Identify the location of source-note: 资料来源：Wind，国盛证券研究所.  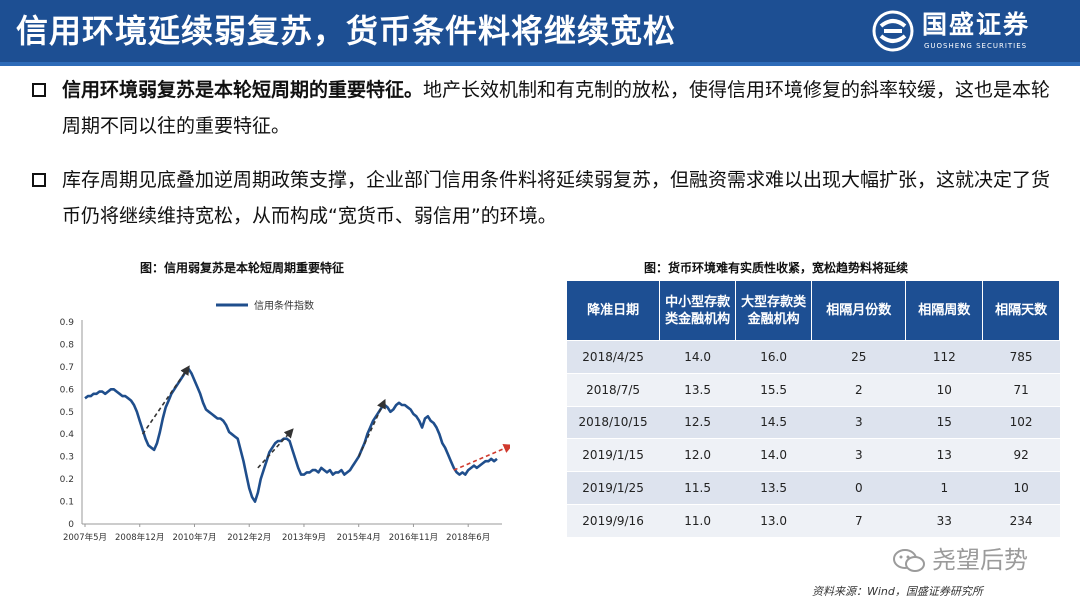
(897, 591).